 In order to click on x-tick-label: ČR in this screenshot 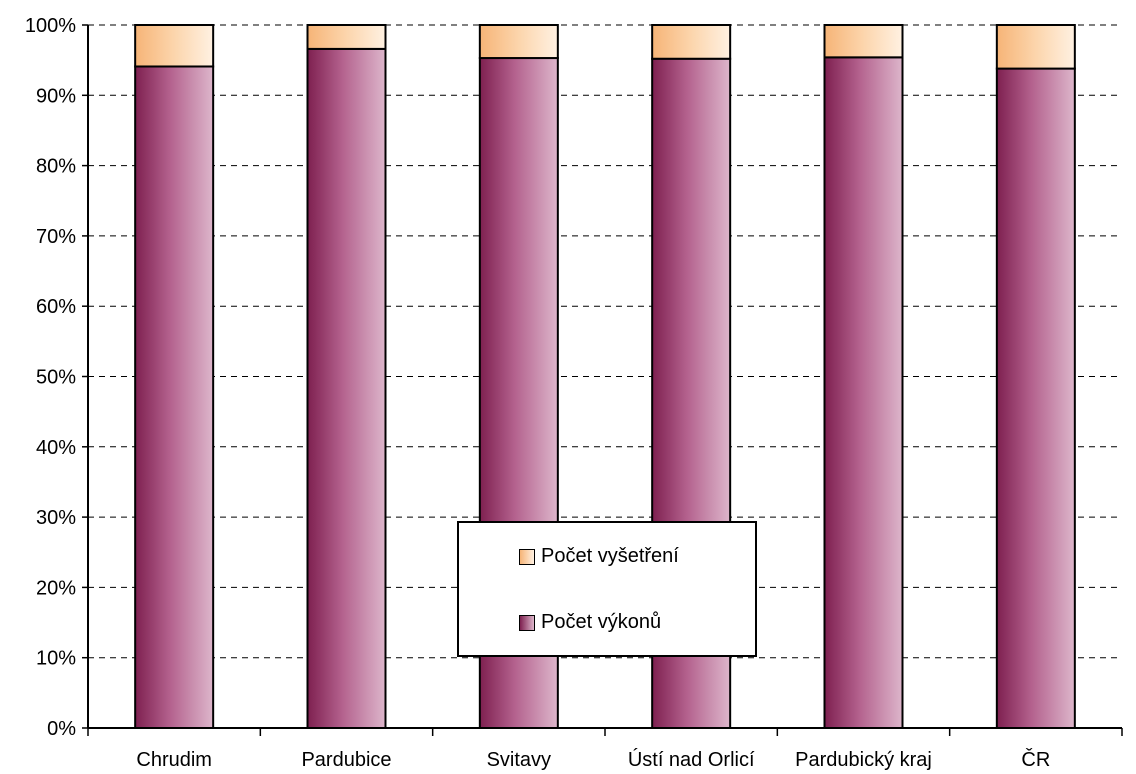, I will do `click(1035, 759)`.